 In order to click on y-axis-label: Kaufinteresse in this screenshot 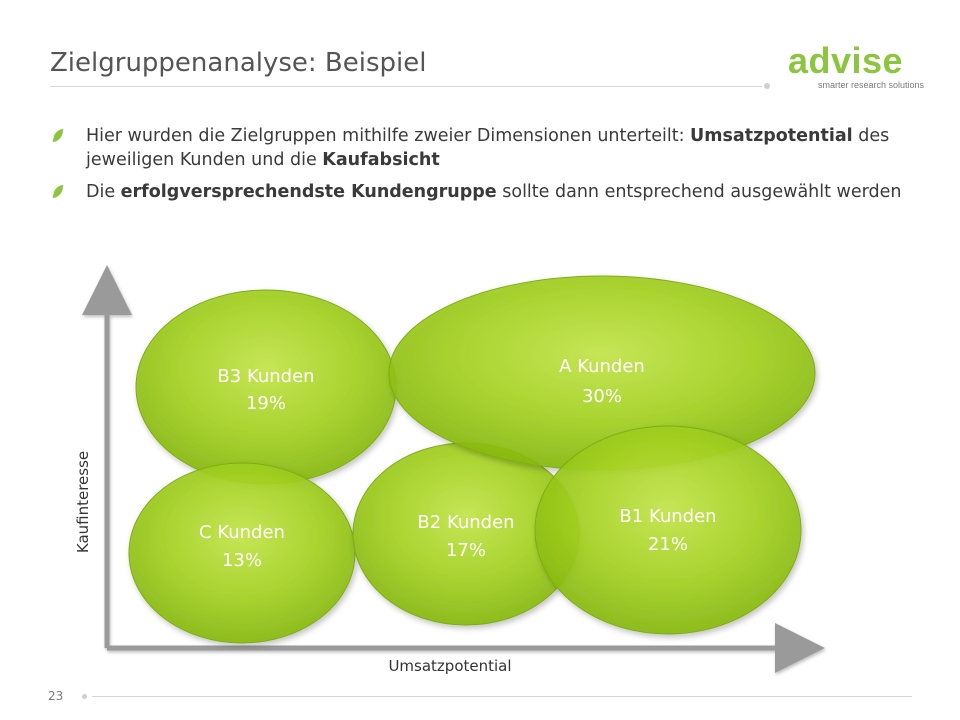, I will do `click(83, 502)`.